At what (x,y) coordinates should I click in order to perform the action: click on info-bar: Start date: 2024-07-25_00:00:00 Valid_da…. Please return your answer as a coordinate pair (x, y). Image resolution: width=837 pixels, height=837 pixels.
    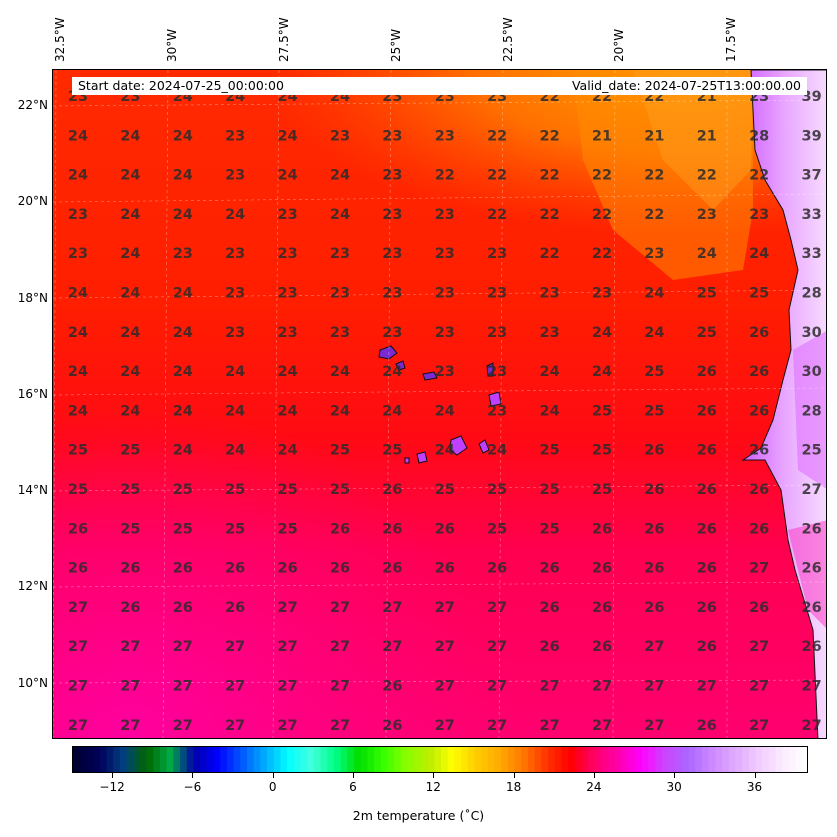
    Looking at the image, I should click on (439, 86).